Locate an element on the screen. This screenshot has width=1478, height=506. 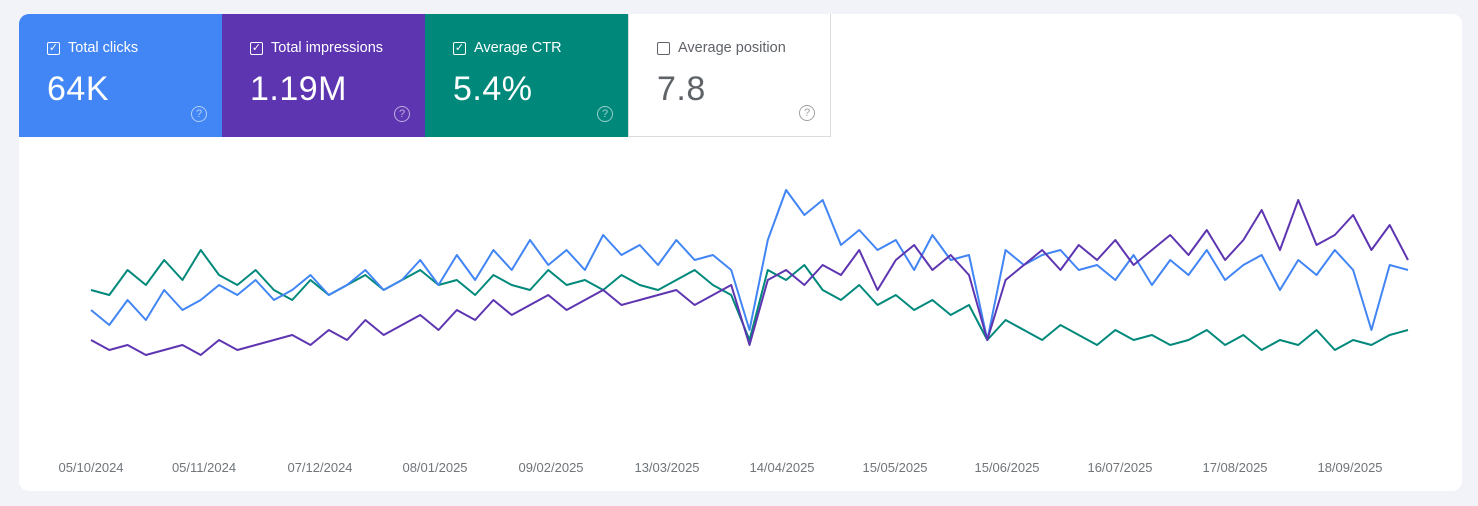
x-tick-label: 15/05/2025 is located at coordinates (895, 467).